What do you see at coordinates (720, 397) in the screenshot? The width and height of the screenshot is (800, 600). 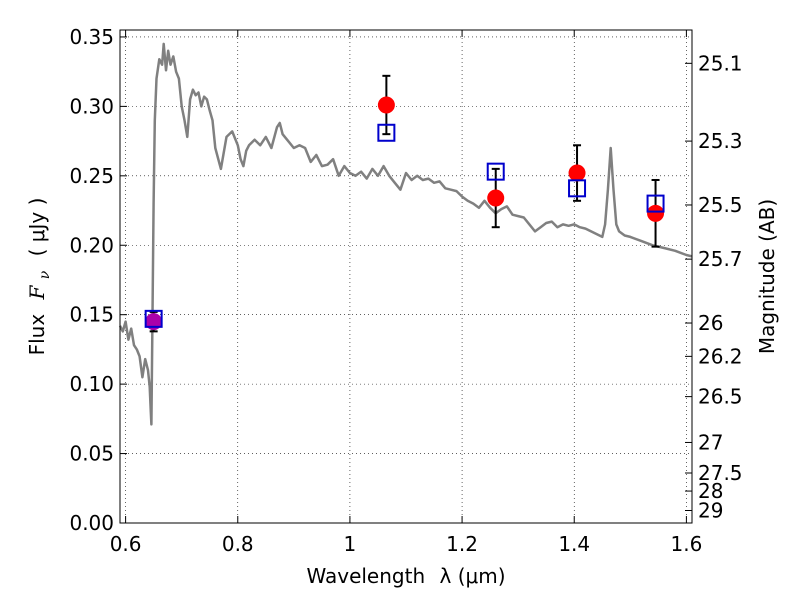 I see `y2-tick-label: 26.5` at bounding box center [720, 397].